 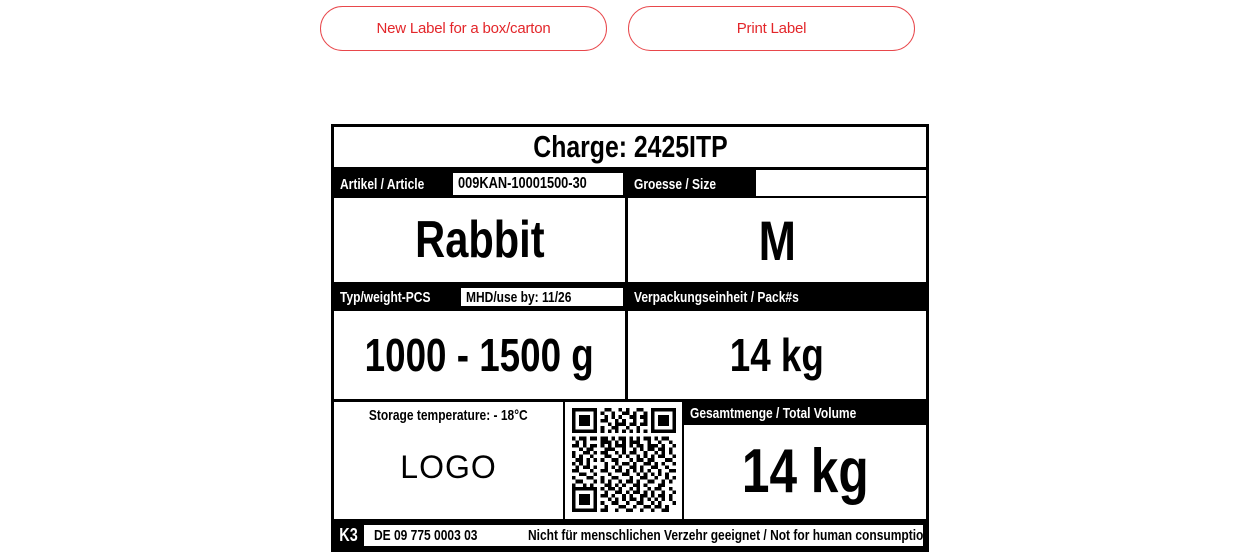 I want to click on product-name-cell: Rabbit, so click(x=481, y=239).